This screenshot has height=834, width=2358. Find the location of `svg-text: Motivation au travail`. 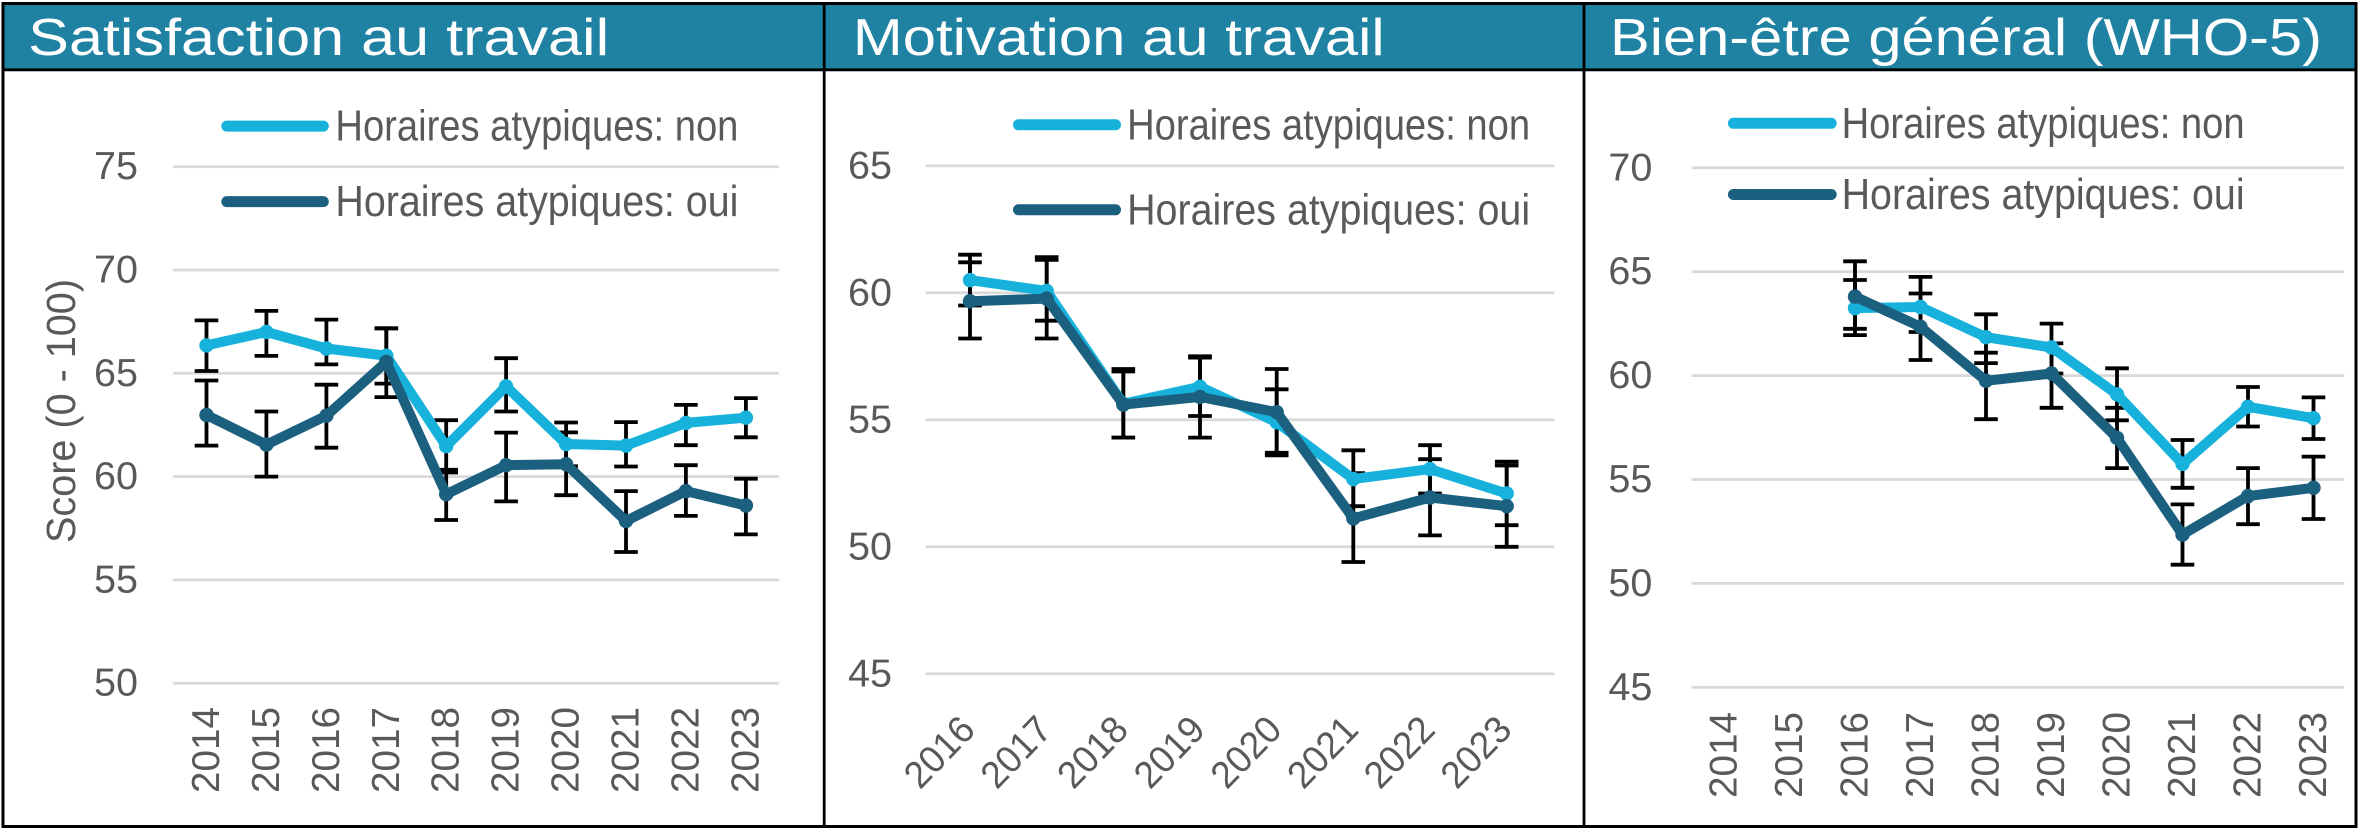

svg-text: Motivation au travail is located at coordinates (1119, 38).